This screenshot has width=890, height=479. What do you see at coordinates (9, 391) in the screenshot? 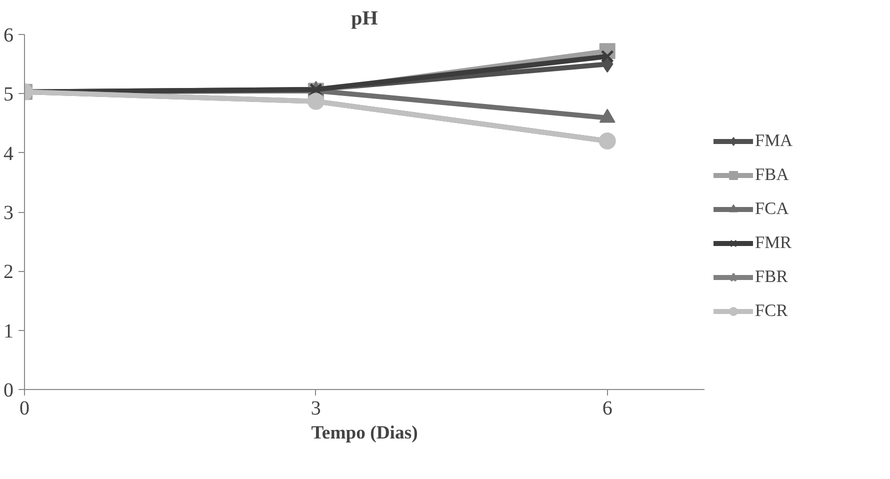
I see `y-tick-label: 0` at bounding box center [9, 391].